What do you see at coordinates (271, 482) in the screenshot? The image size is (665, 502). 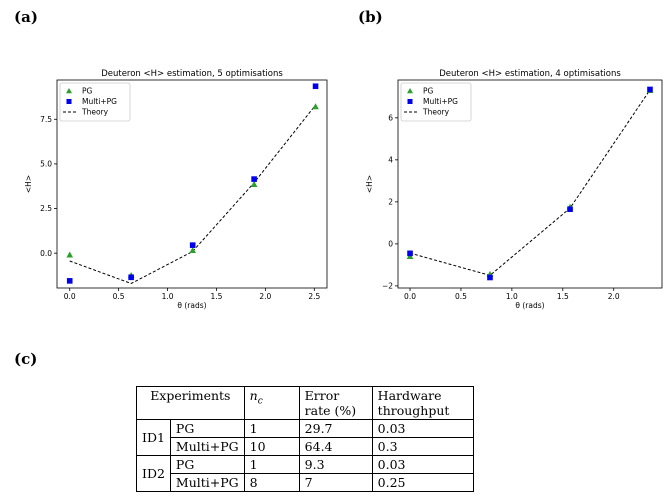 I see `nc-cell: 8` at bounding box center [271, 482].